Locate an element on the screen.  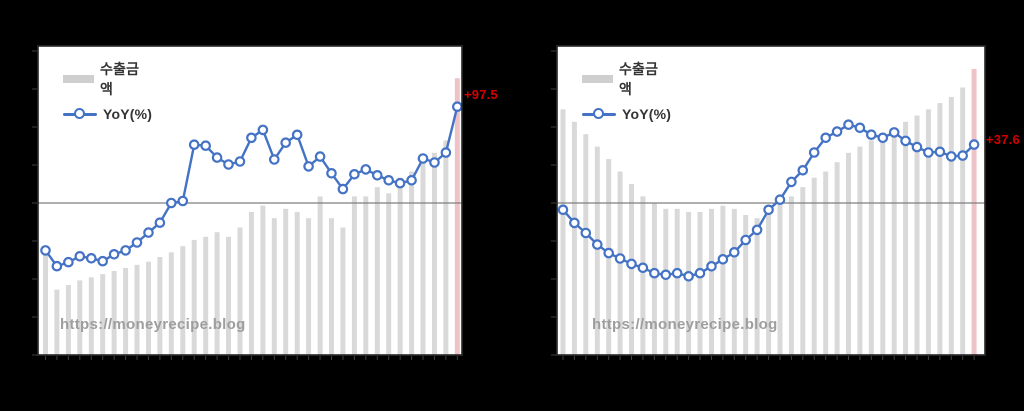
legend-left: 수출금액 YoY(%) is located at coordinates (107, 90).